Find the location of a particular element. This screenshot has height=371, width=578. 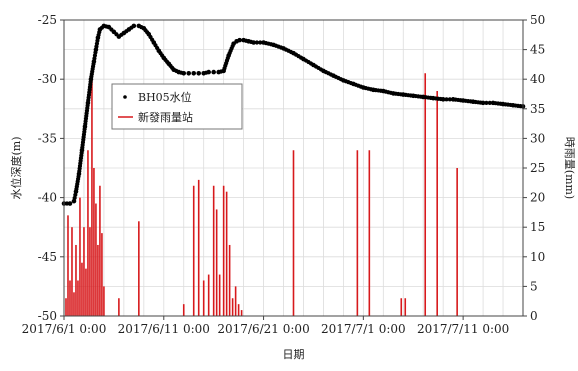

legend-box is located at coordinates (177, 106).